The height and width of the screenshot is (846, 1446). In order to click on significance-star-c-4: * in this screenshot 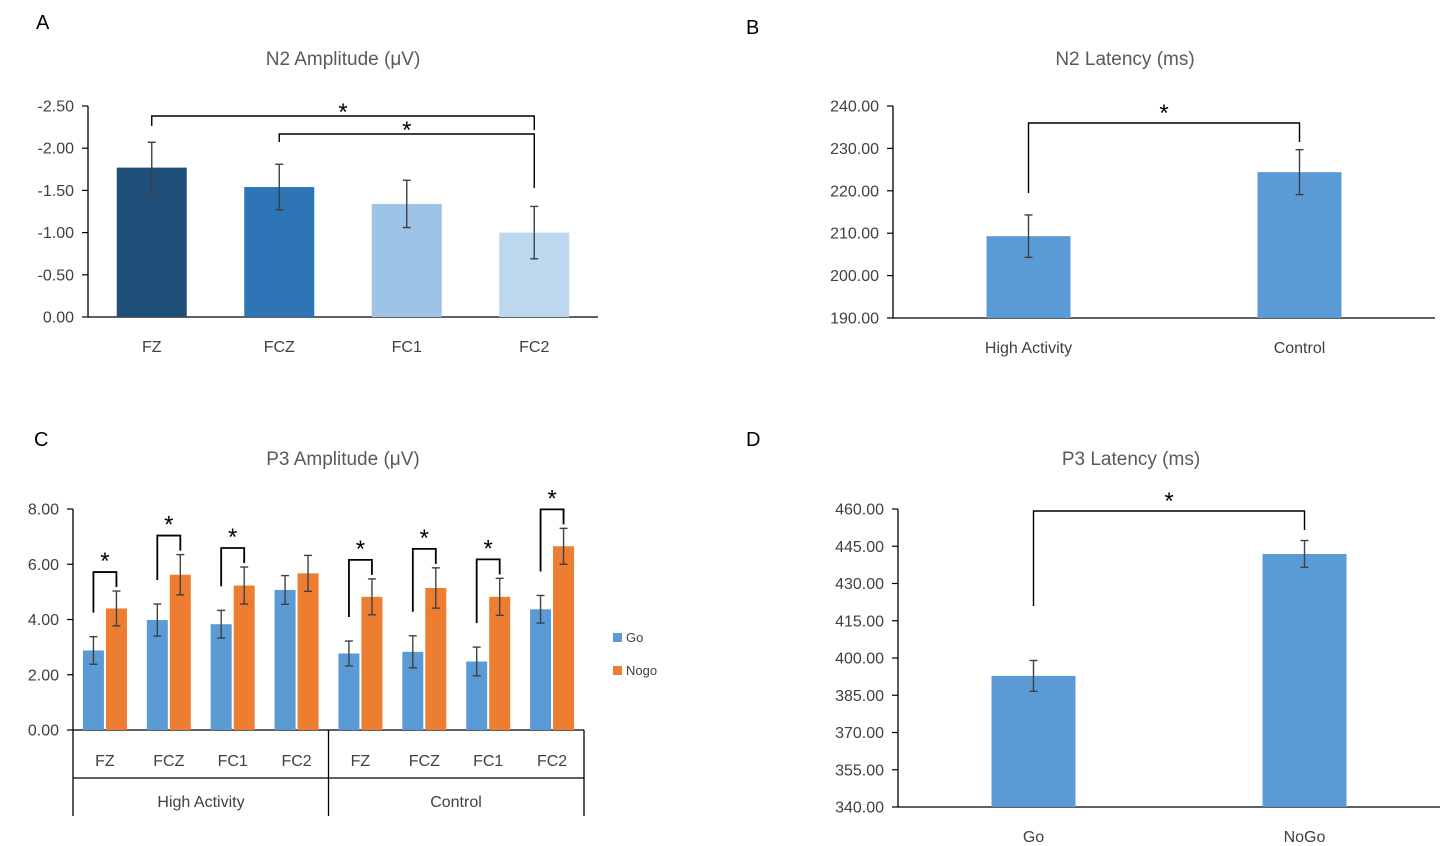, I will do `click(360, 549)`.